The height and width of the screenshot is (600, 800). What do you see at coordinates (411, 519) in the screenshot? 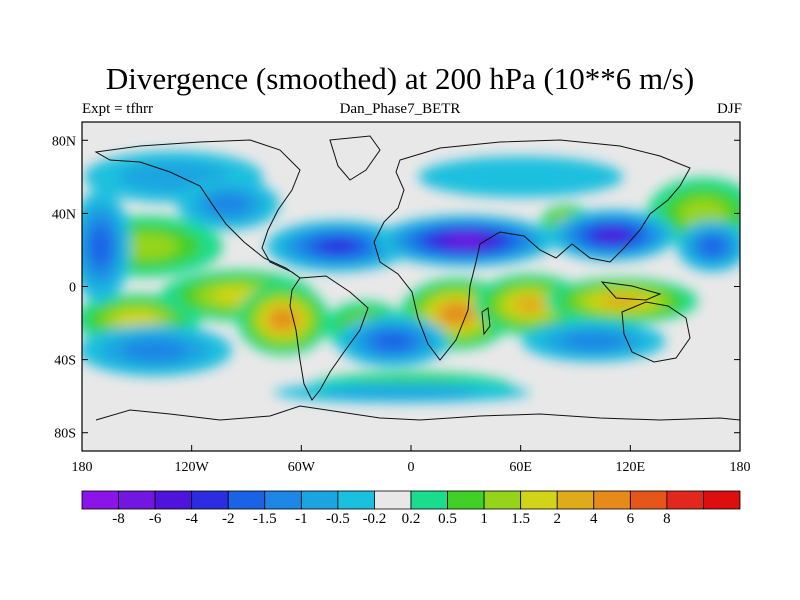
I see `colorbar-label: 0.2` at bounding box center [411, 519].